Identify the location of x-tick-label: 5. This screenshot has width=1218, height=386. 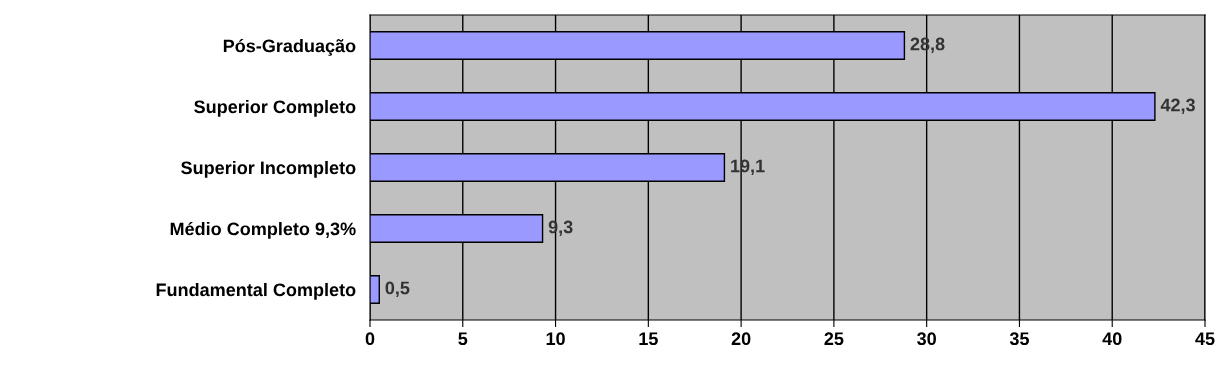
(463, 339).